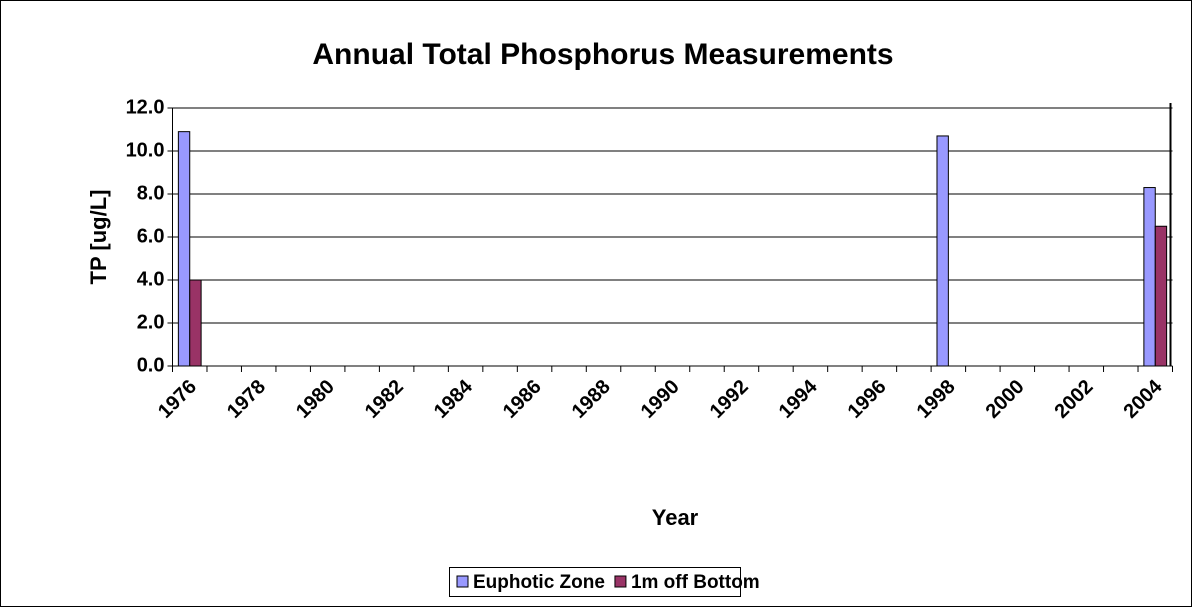  Describe the element at coordinates (151, 322) in the screenshot. I see `y-tick-label: 2.0` at that location.